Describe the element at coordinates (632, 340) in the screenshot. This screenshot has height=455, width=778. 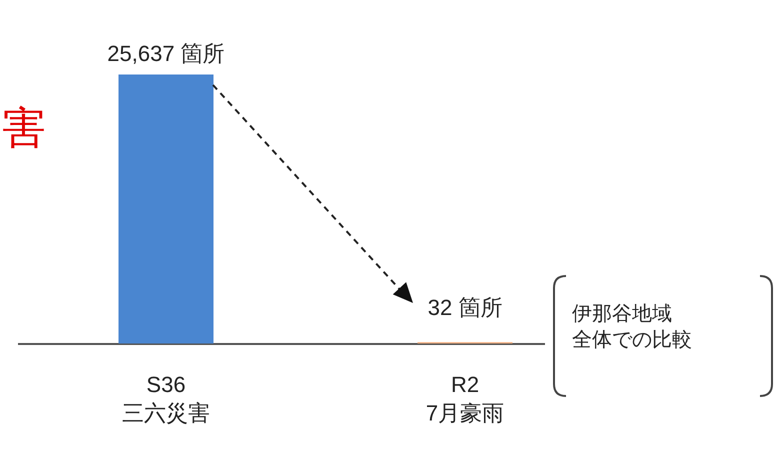
I see `text: 全体での比較` at that location.